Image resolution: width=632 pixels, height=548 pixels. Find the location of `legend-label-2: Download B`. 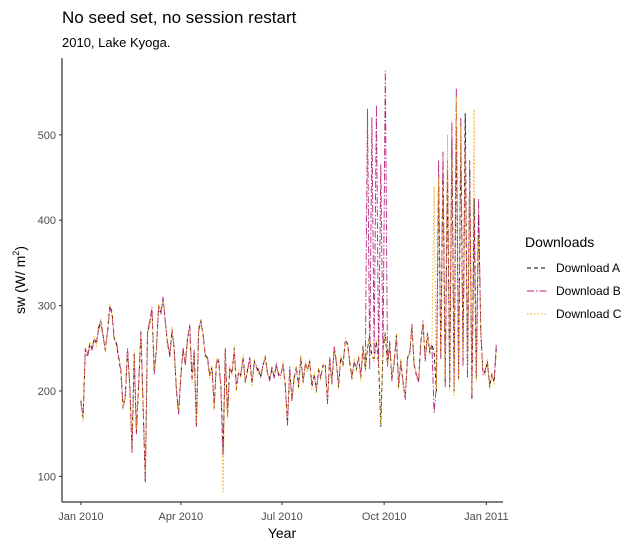

legend-label-2: Download B is located at coordinates (588, 291).